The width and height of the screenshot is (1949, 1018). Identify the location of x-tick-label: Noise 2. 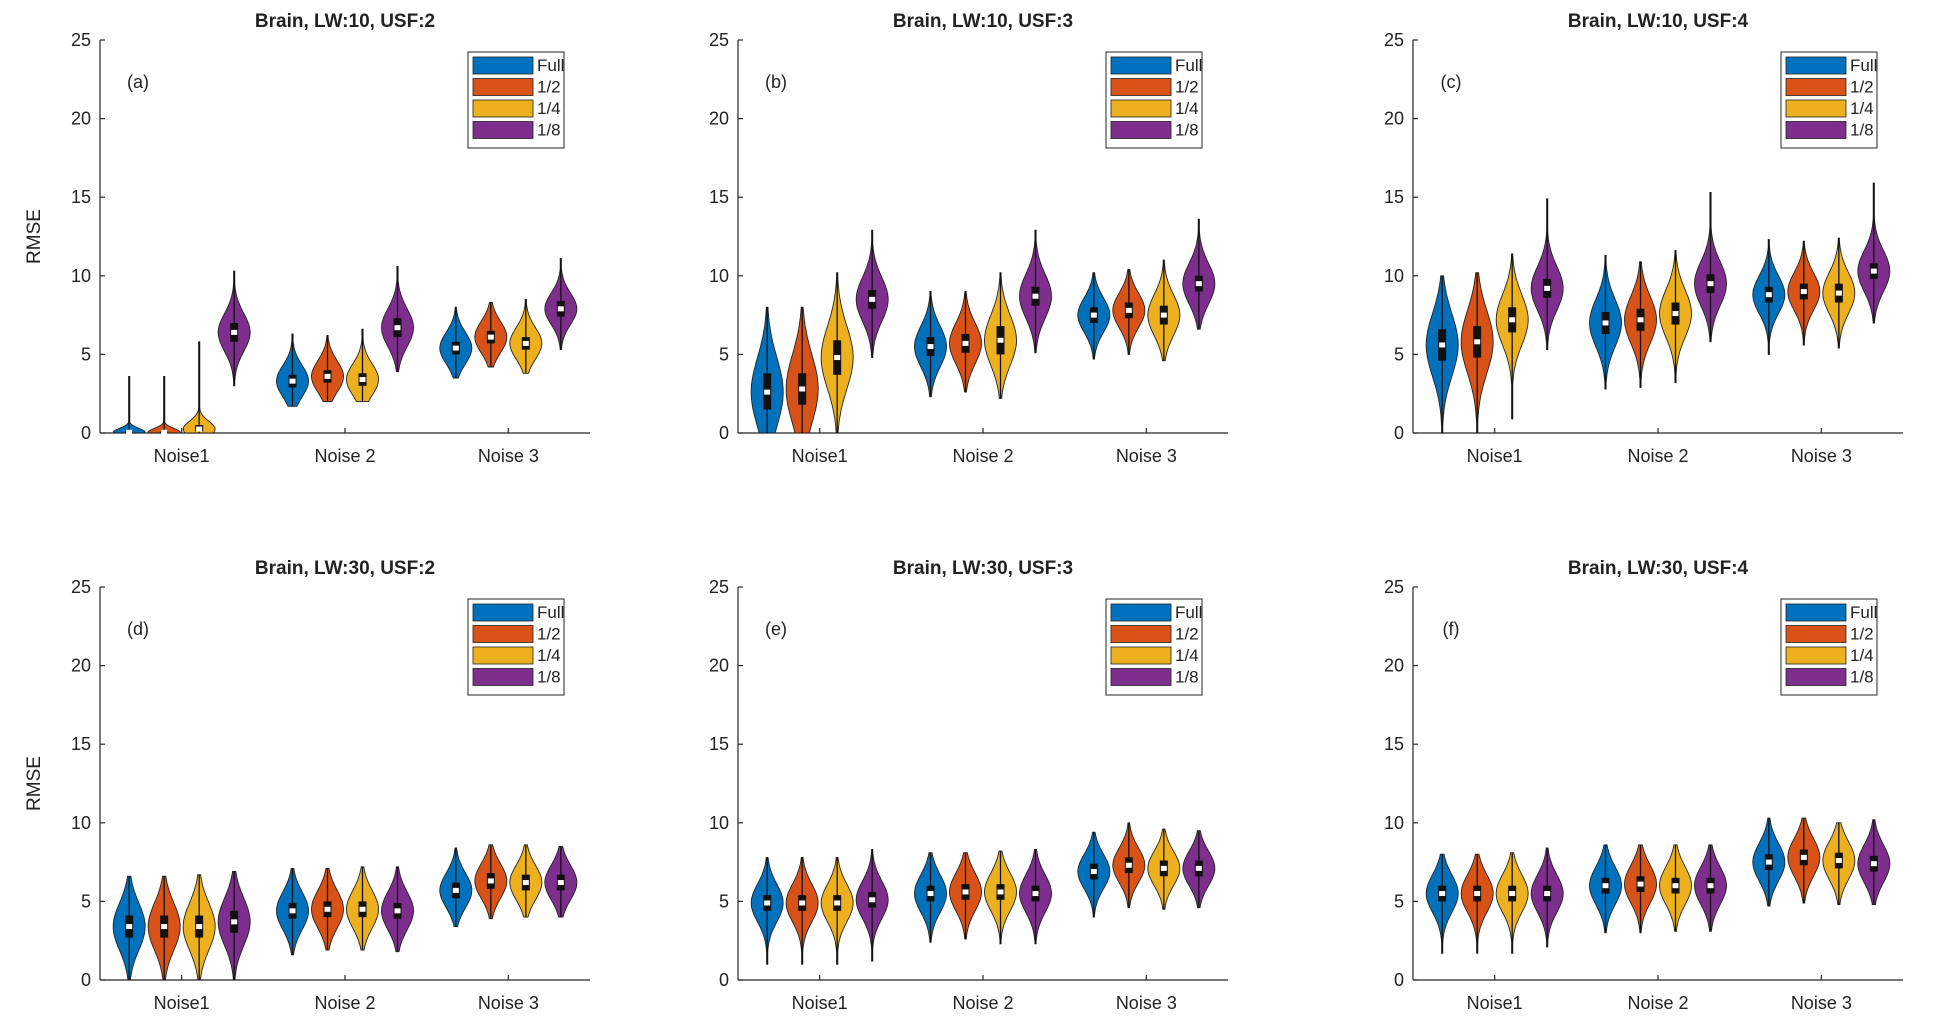
(344, 1003).